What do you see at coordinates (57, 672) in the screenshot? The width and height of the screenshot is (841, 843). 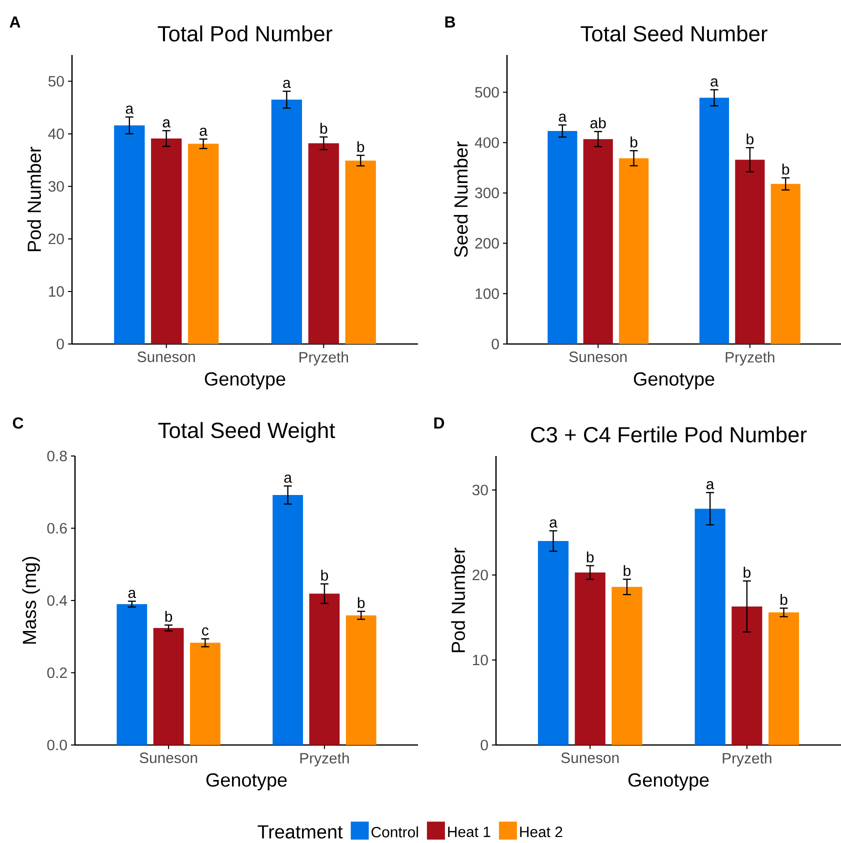 I see `y-tick-label: 0.2` at bounding box center [57, 672].